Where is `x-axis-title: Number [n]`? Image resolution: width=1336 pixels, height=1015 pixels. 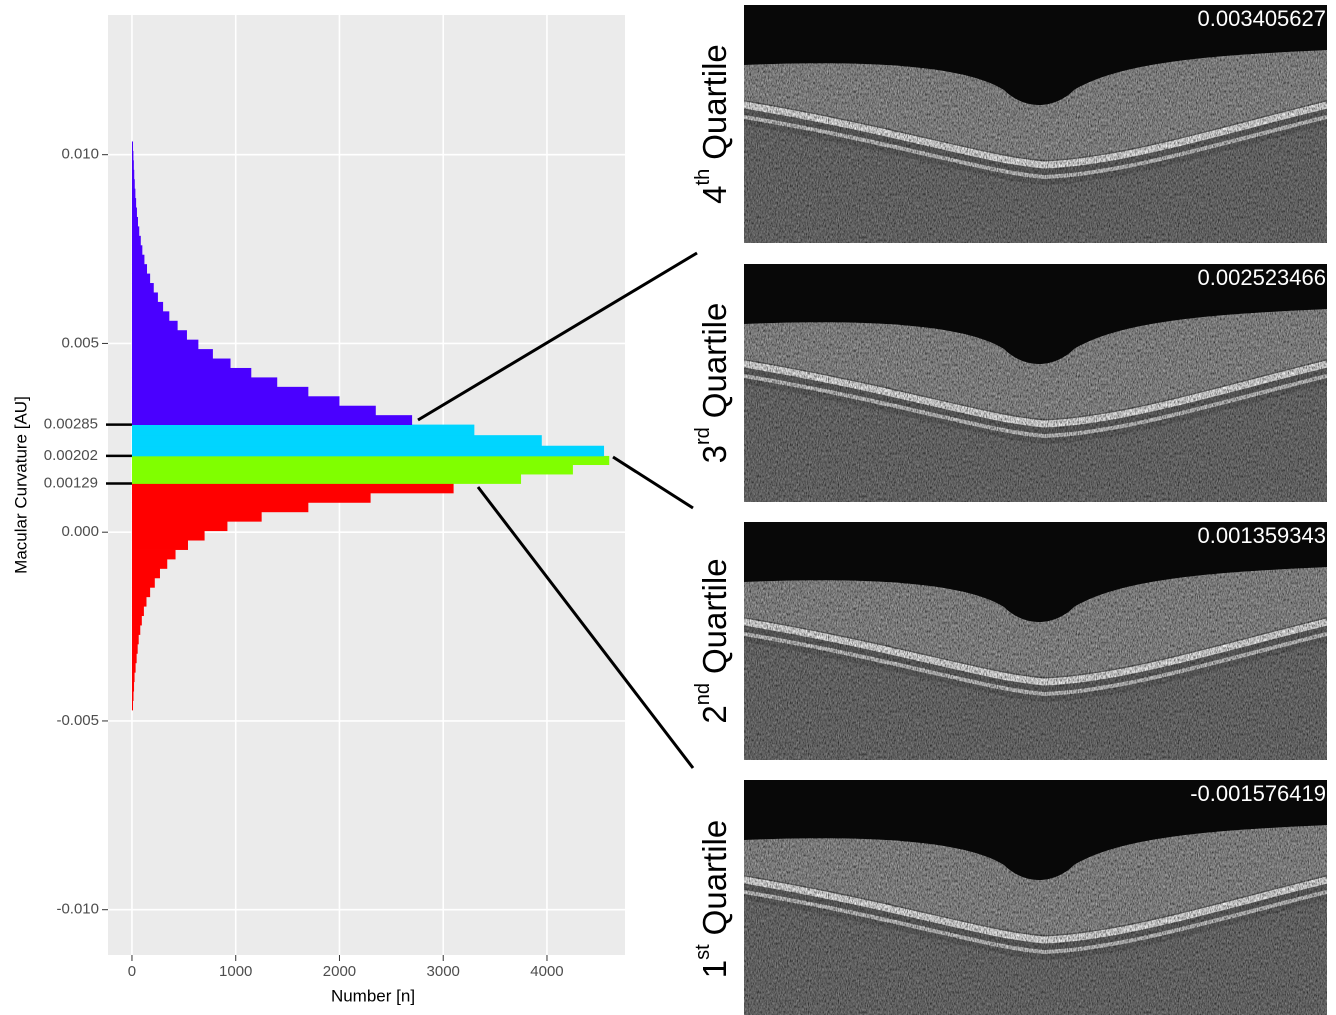 x-axis-title: Number [n] is located at coordinates (373, 995).